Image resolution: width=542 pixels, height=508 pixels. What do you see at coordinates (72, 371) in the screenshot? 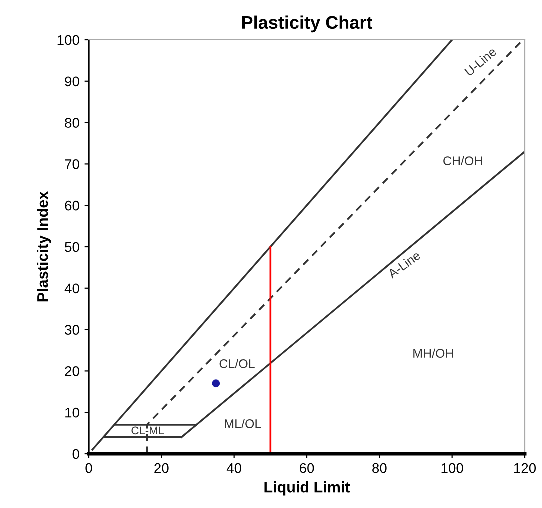
I see `y-tick-label: 20` at bounding box center [72, 371].